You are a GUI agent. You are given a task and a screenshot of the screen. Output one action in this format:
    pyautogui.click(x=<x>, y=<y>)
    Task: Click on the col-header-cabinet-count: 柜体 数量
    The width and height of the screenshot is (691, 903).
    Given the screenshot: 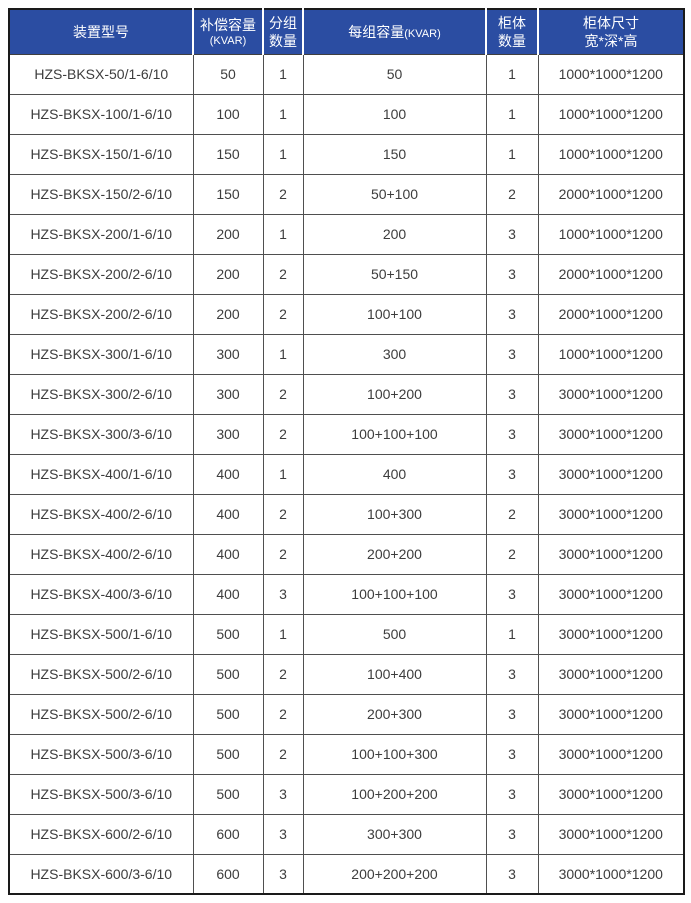 What is the action you would take?
    pyautogui.click(x=511, y=32)
    